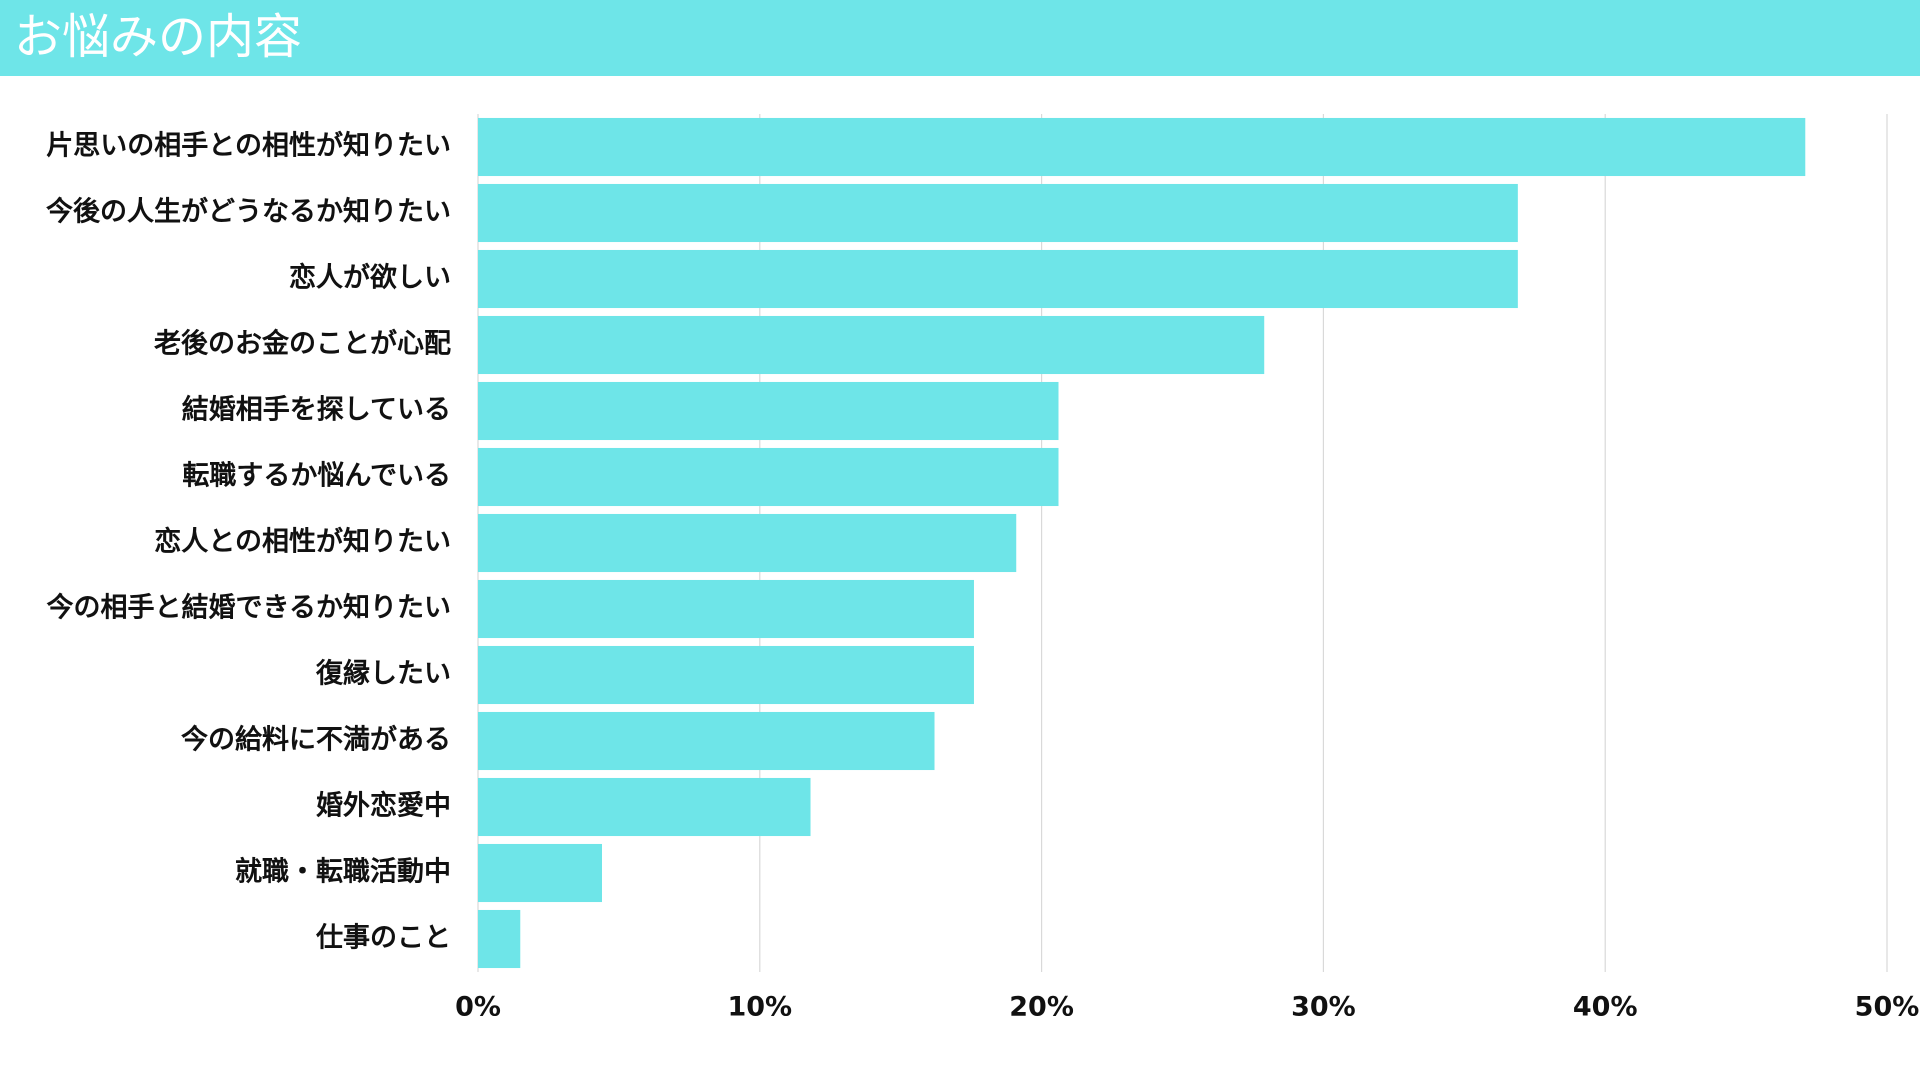  I want to click on y-tick-label: 就職・転職活動中, so click(343, 872).